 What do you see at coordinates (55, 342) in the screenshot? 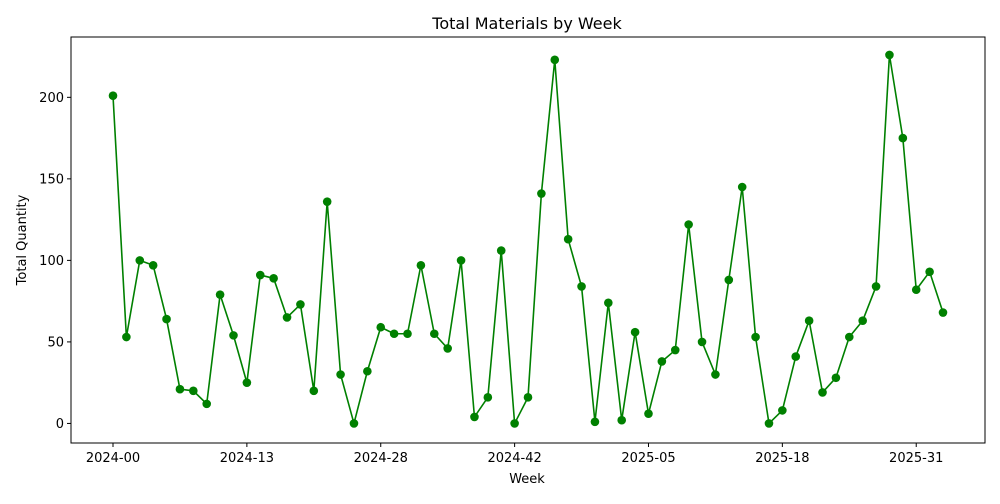
I see `y-tick-label: 50` at bounding box center [55, 342].